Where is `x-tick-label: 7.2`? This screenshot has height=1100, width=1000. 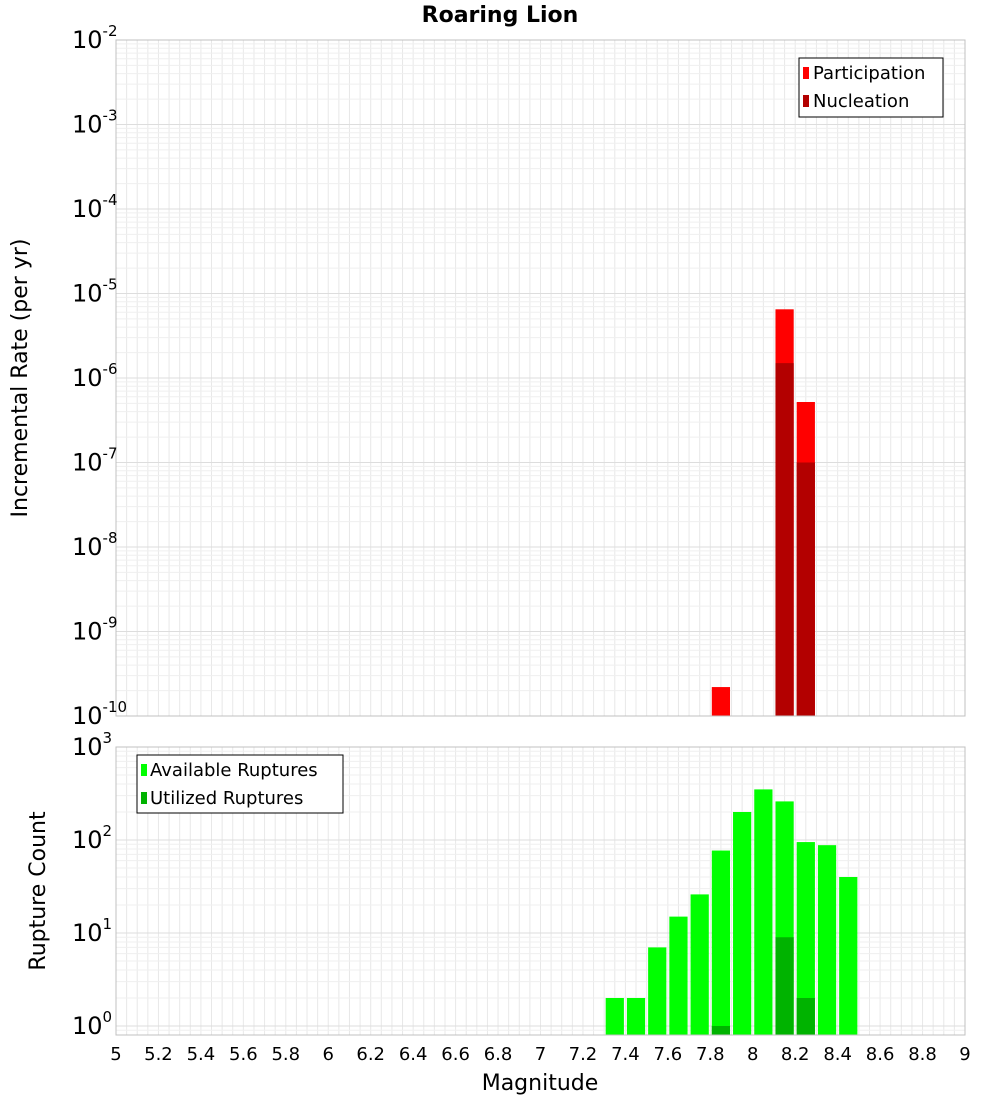
x-tick-label: 7.2 is located at coordinates (583, 1054).